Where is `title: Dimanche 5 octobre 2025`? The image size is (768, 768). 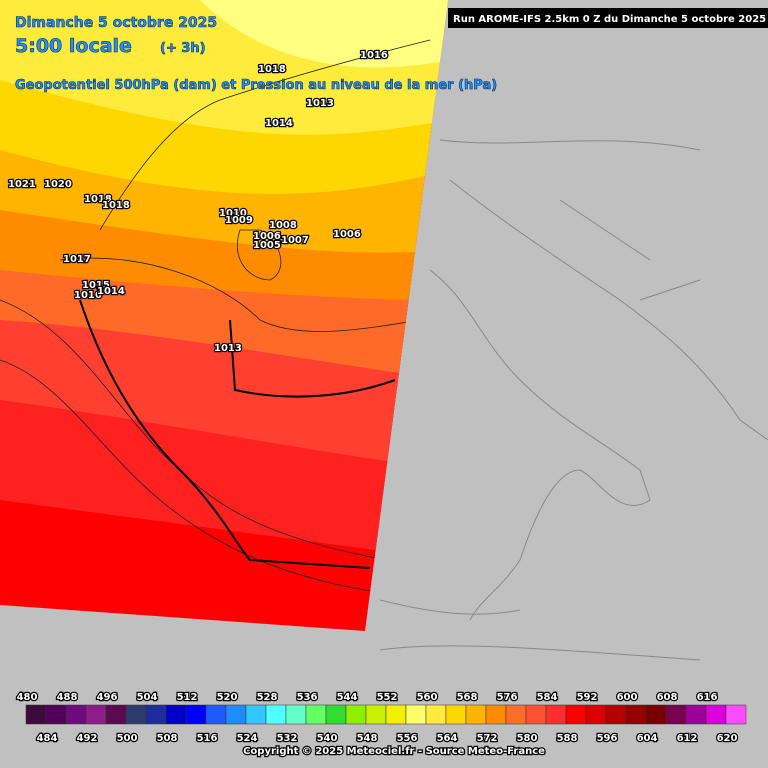
title: Dimanche 5 octobre 2025 is located at coordinates (116, 23).